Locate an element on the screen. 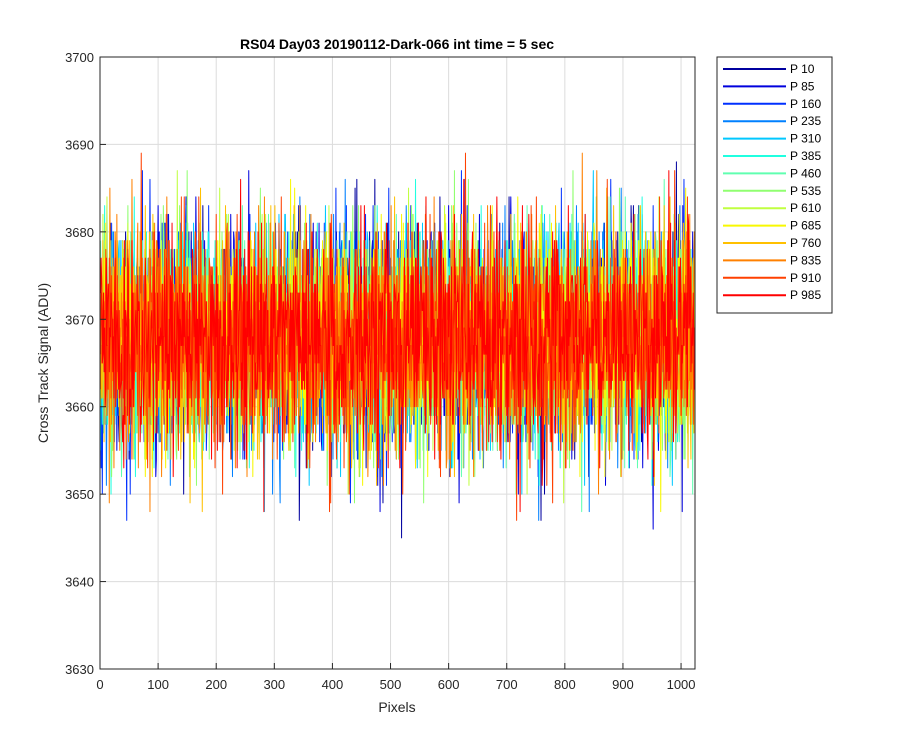 This screenshot has height=750, width=900. x-tick-label: 900 is located at coordinates (623, 684).